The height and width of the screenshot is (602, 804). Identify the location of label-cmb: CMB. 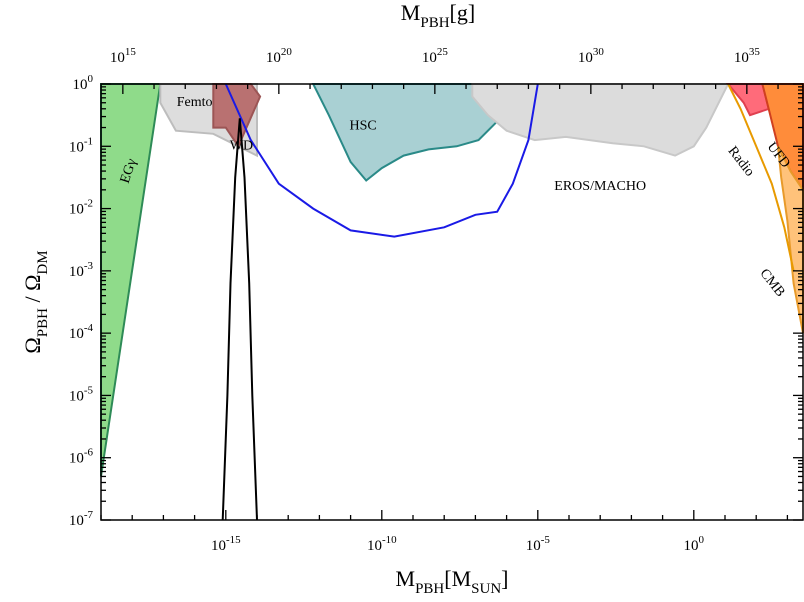
(772, 283).